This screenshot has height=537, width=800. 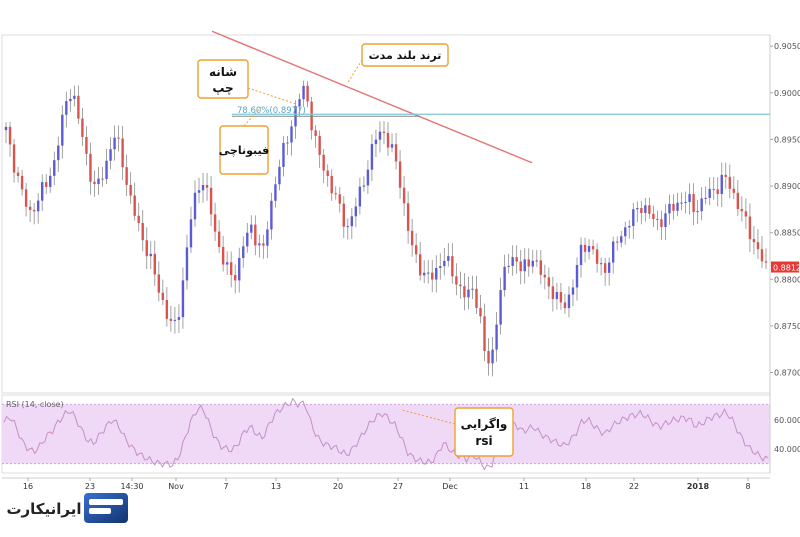 What do you see at coordinates (372, 97) in the screenshot?
I see `long-term-trendline` at bounding box center [372, 97].